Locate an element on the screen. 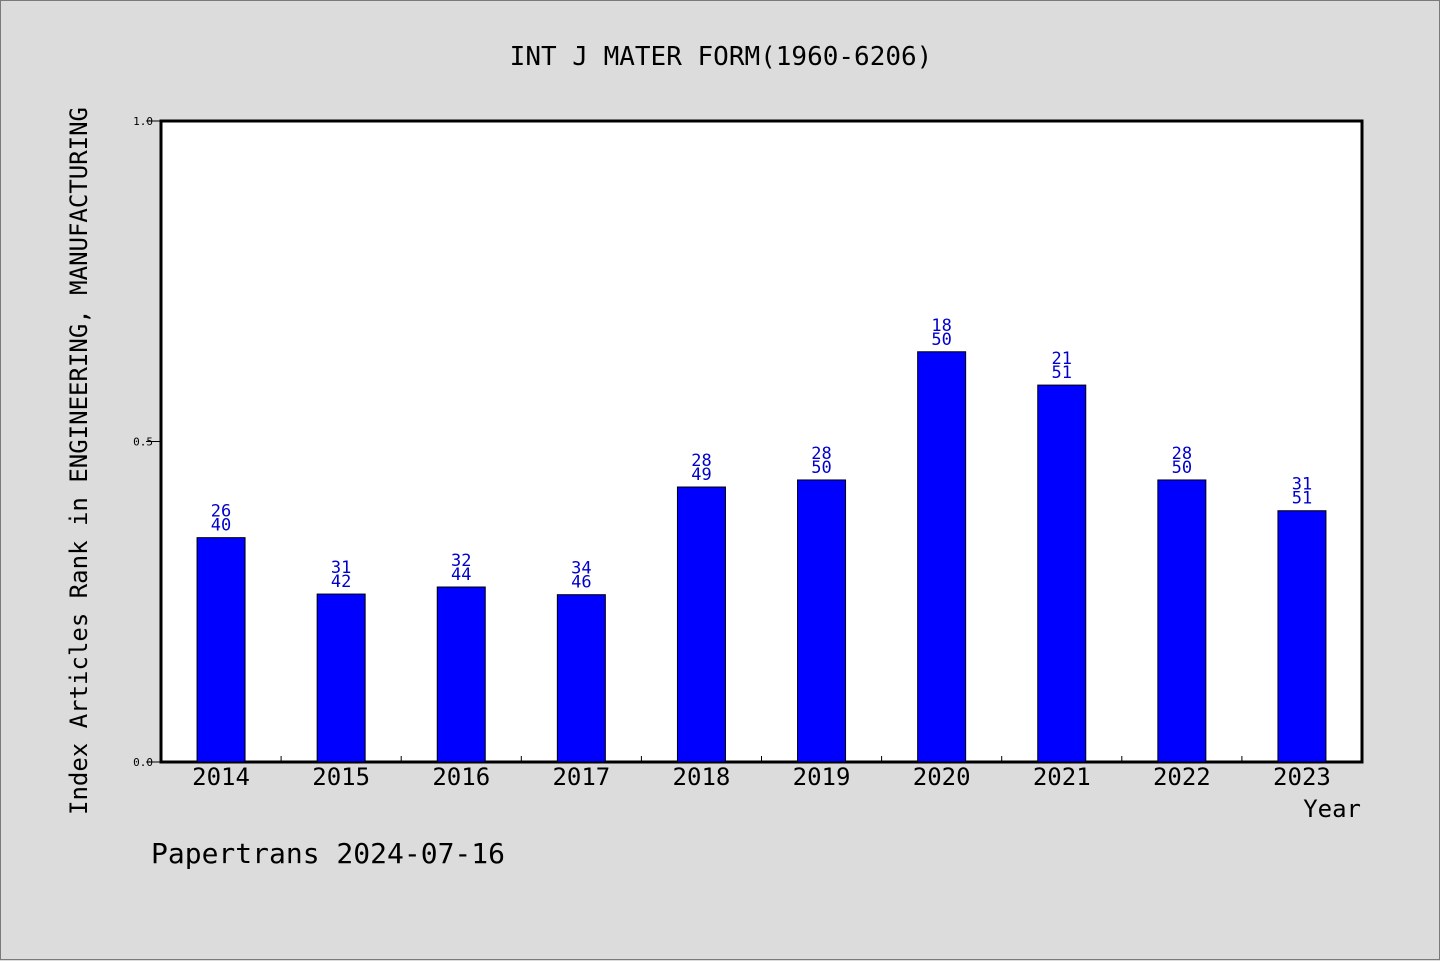  bar-2014 is located at coordinates (221, 650).